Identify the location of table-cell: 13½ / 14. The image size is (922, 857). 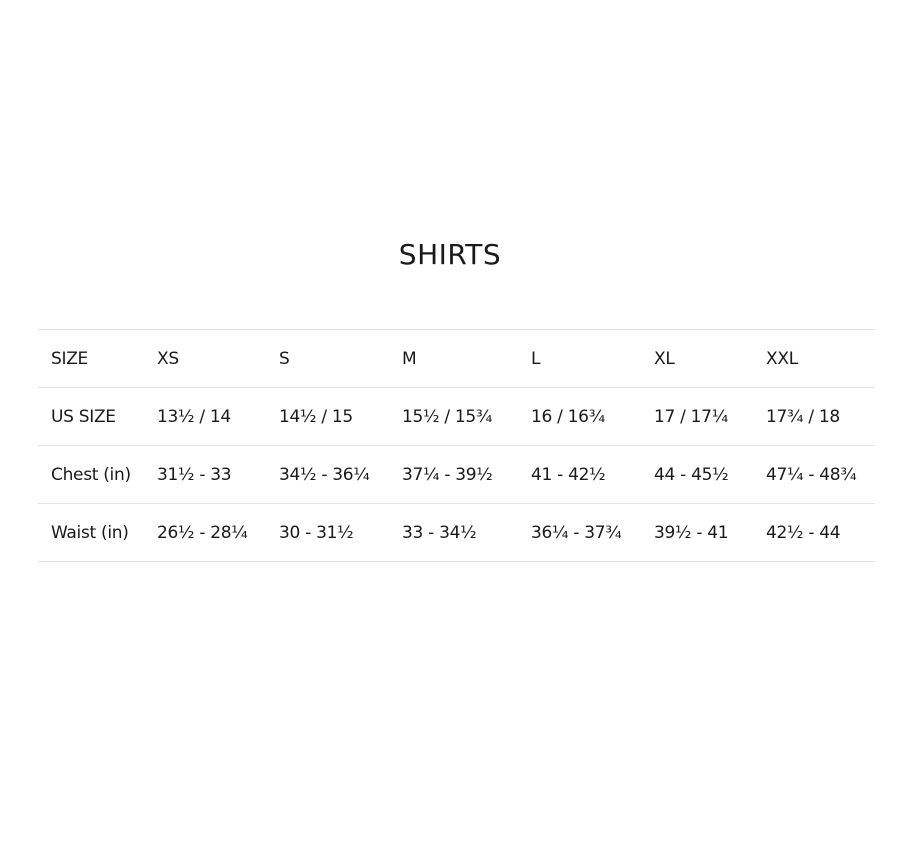
(205, 416).